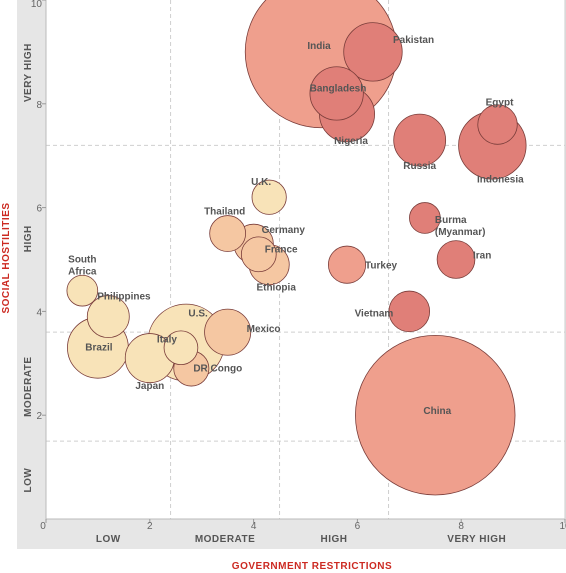 The image size is (566, 573). I want to click on bubble-italy, so click(181, 348).